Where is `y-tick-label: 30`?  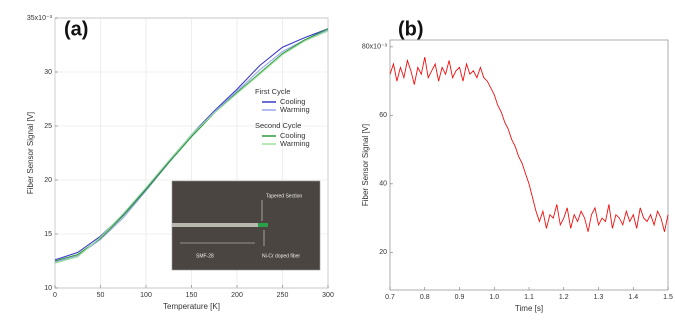 y-tick-label: 30 is located at coordinates (48, 72).